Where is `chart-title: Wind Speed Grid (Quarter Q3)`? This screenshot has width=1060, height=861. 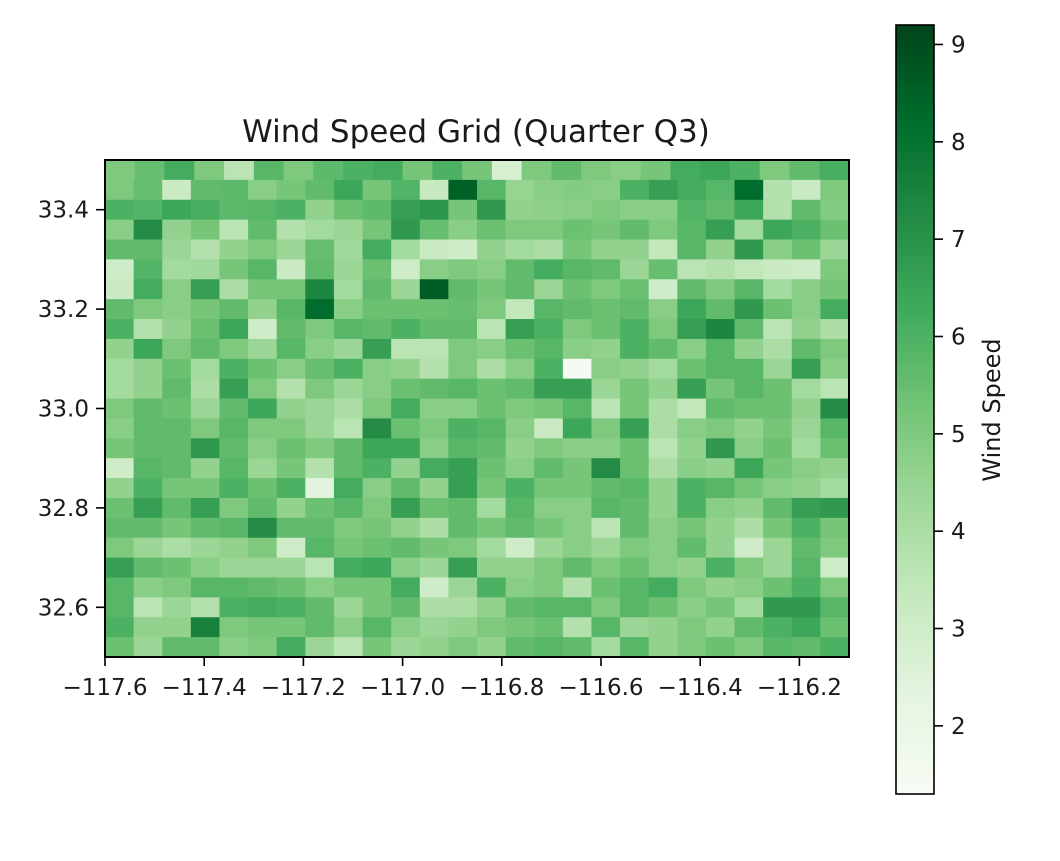
chart-title: Wind Speed Grid (Quarter Q3) is located at coordinates (476, 132).